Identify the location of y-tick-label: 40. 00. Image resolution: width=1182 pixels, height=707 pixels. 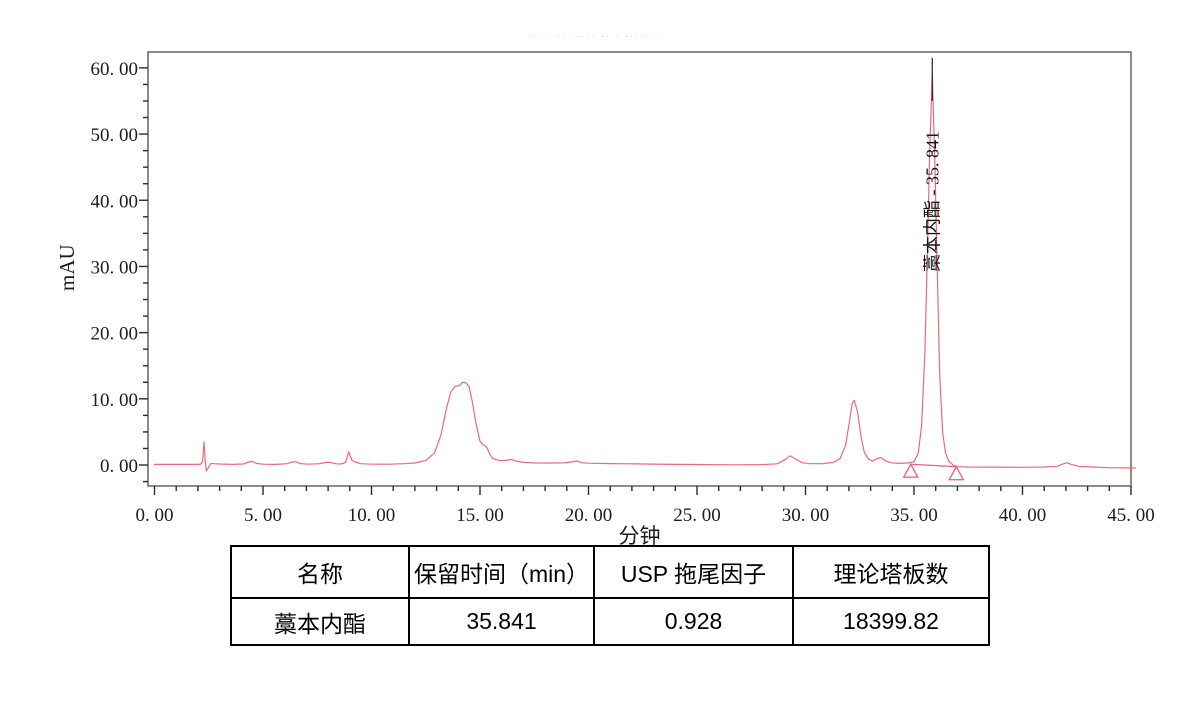
(115, 201).